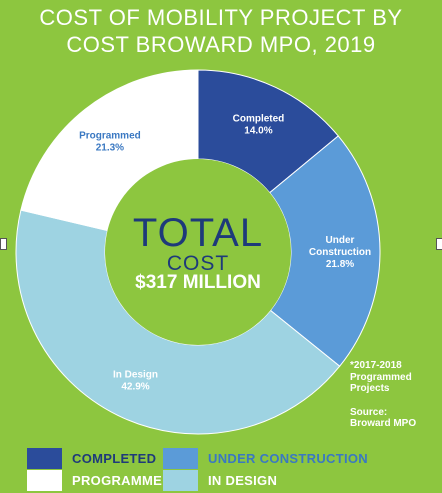  Describe the element at coordinates (198, 233) in the screenshot. I see `center-total-label: TOTAL` at that location.